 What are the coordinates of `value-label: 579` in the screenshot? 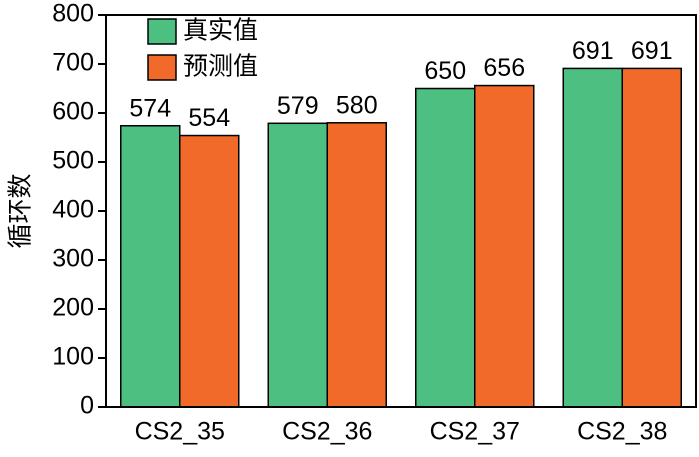 It's located at (298, 106).